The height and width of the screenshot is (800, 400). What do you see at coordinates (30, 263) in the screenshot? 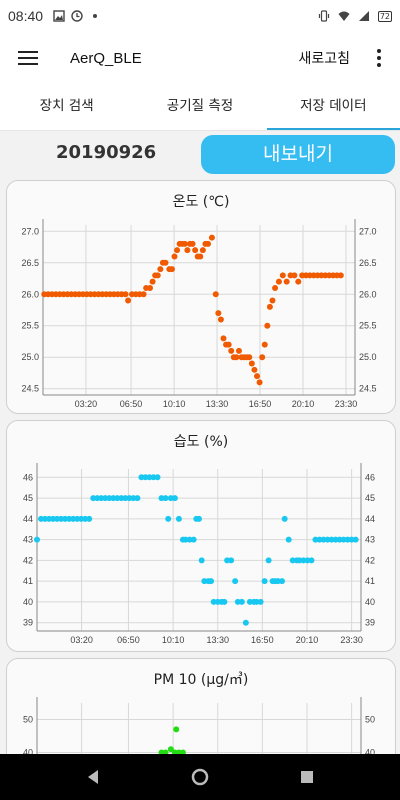
I see `y-tick-label-left: 26.5` at bounding box center [30, 263].